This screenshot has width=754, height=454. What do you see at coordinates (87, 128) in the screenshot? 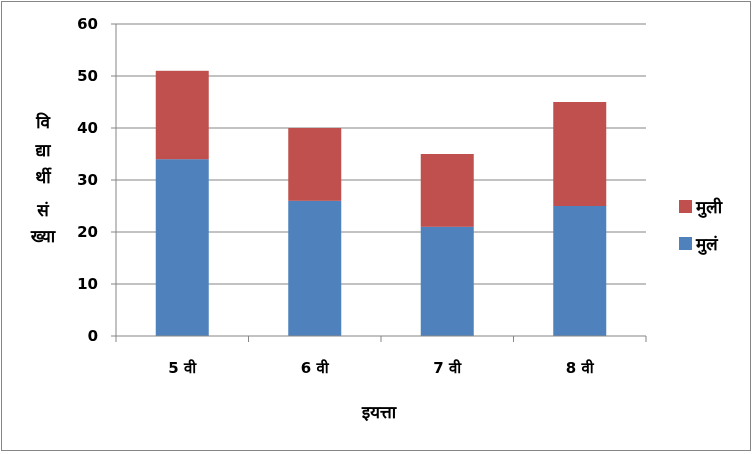
I see `y-tick-label: 40` at bounding box center [87, 128].